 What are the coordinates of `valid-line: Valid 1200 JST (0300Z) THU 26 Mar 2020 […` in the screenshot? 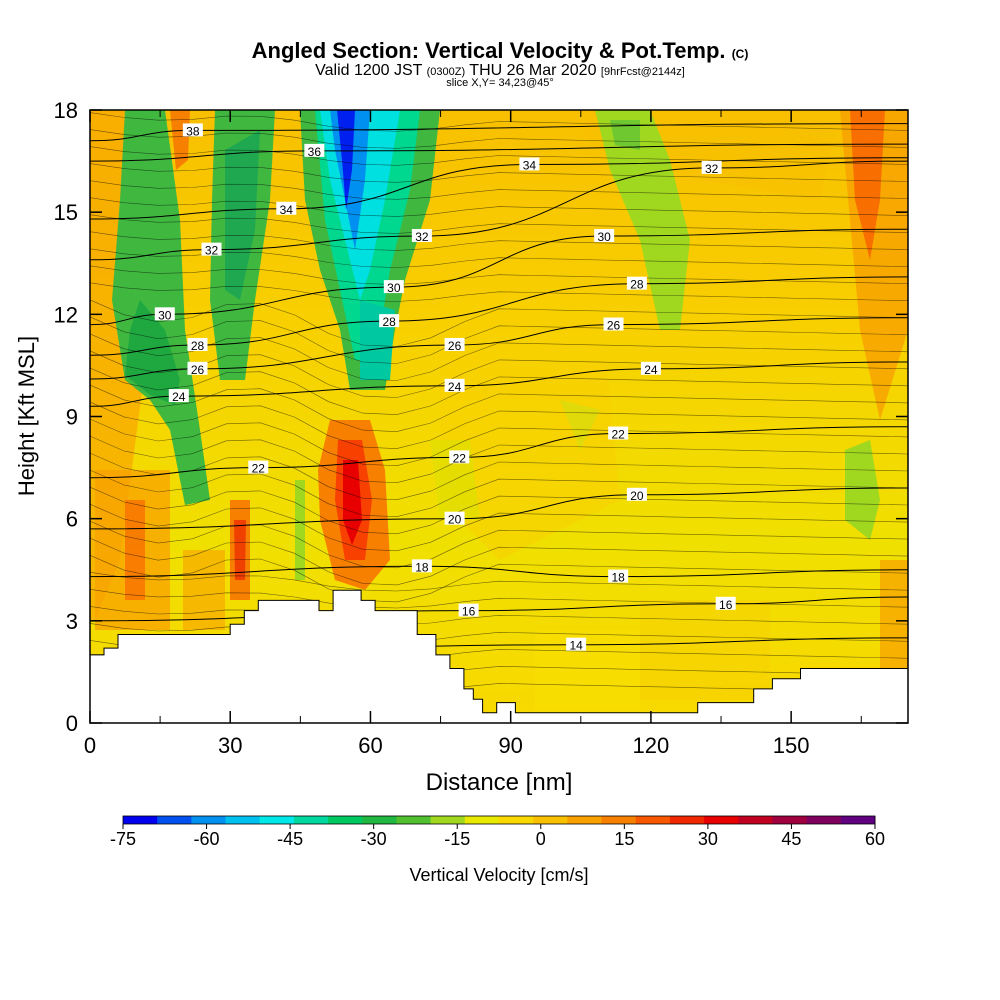 It's located at (500, 71).